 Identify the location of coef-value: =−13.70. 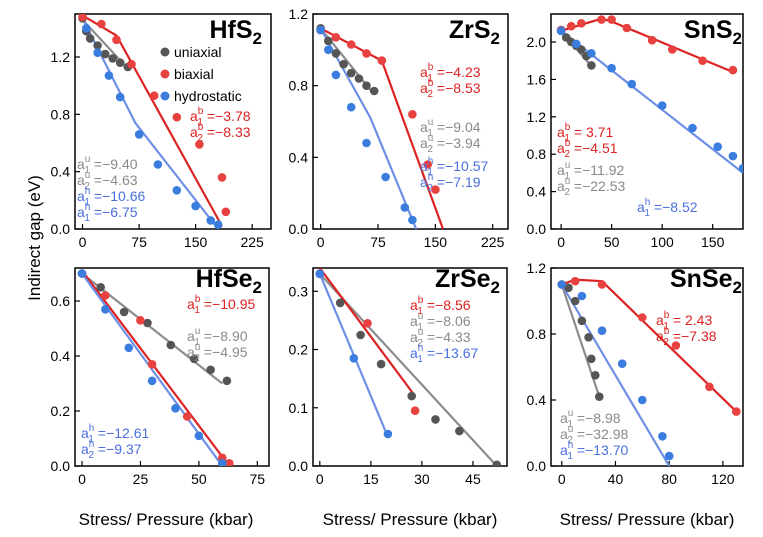
(603, 450).